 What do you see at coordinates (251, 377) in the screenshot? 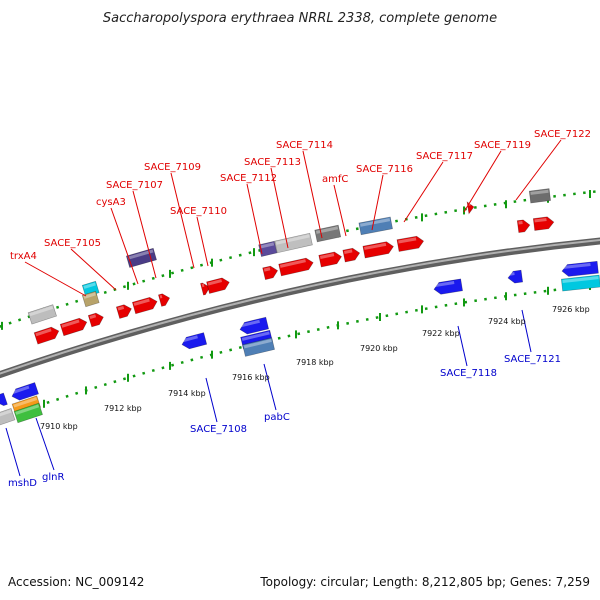
I see `scale-label: 7916 kbp` at bounding box center [251, 377].